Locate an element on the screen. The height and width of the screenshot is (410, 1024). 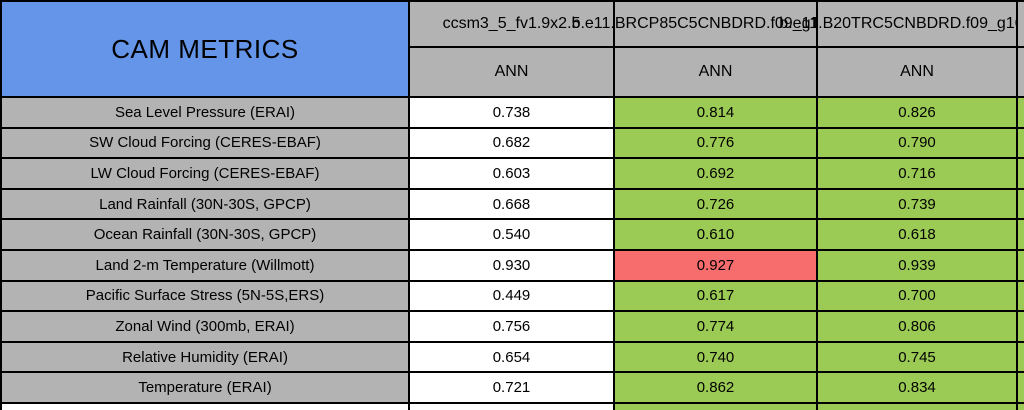
model-column-header-3: b.e11.B20TRC5CNBDRD.f09_g16.001 is located at coordinates (901, 24).